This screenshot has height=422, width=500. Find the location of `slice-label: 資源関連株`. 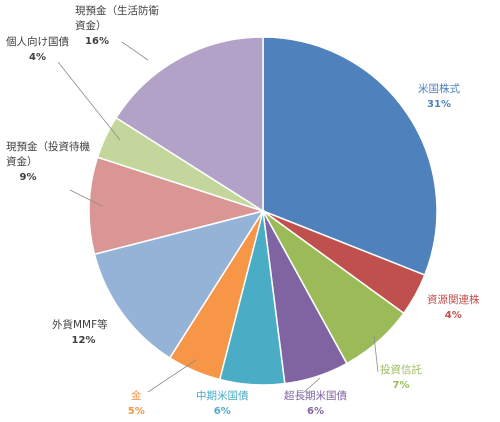

slice-label: 資源関連株 is located at coordinates (453, 299).